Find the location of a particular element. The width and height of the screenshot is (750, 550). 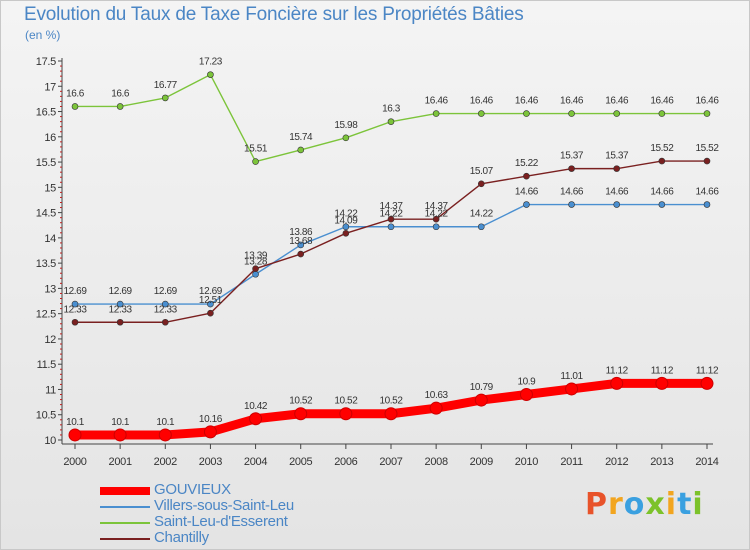

x-tick-label: 2007 is located at coordinates (390, 462).